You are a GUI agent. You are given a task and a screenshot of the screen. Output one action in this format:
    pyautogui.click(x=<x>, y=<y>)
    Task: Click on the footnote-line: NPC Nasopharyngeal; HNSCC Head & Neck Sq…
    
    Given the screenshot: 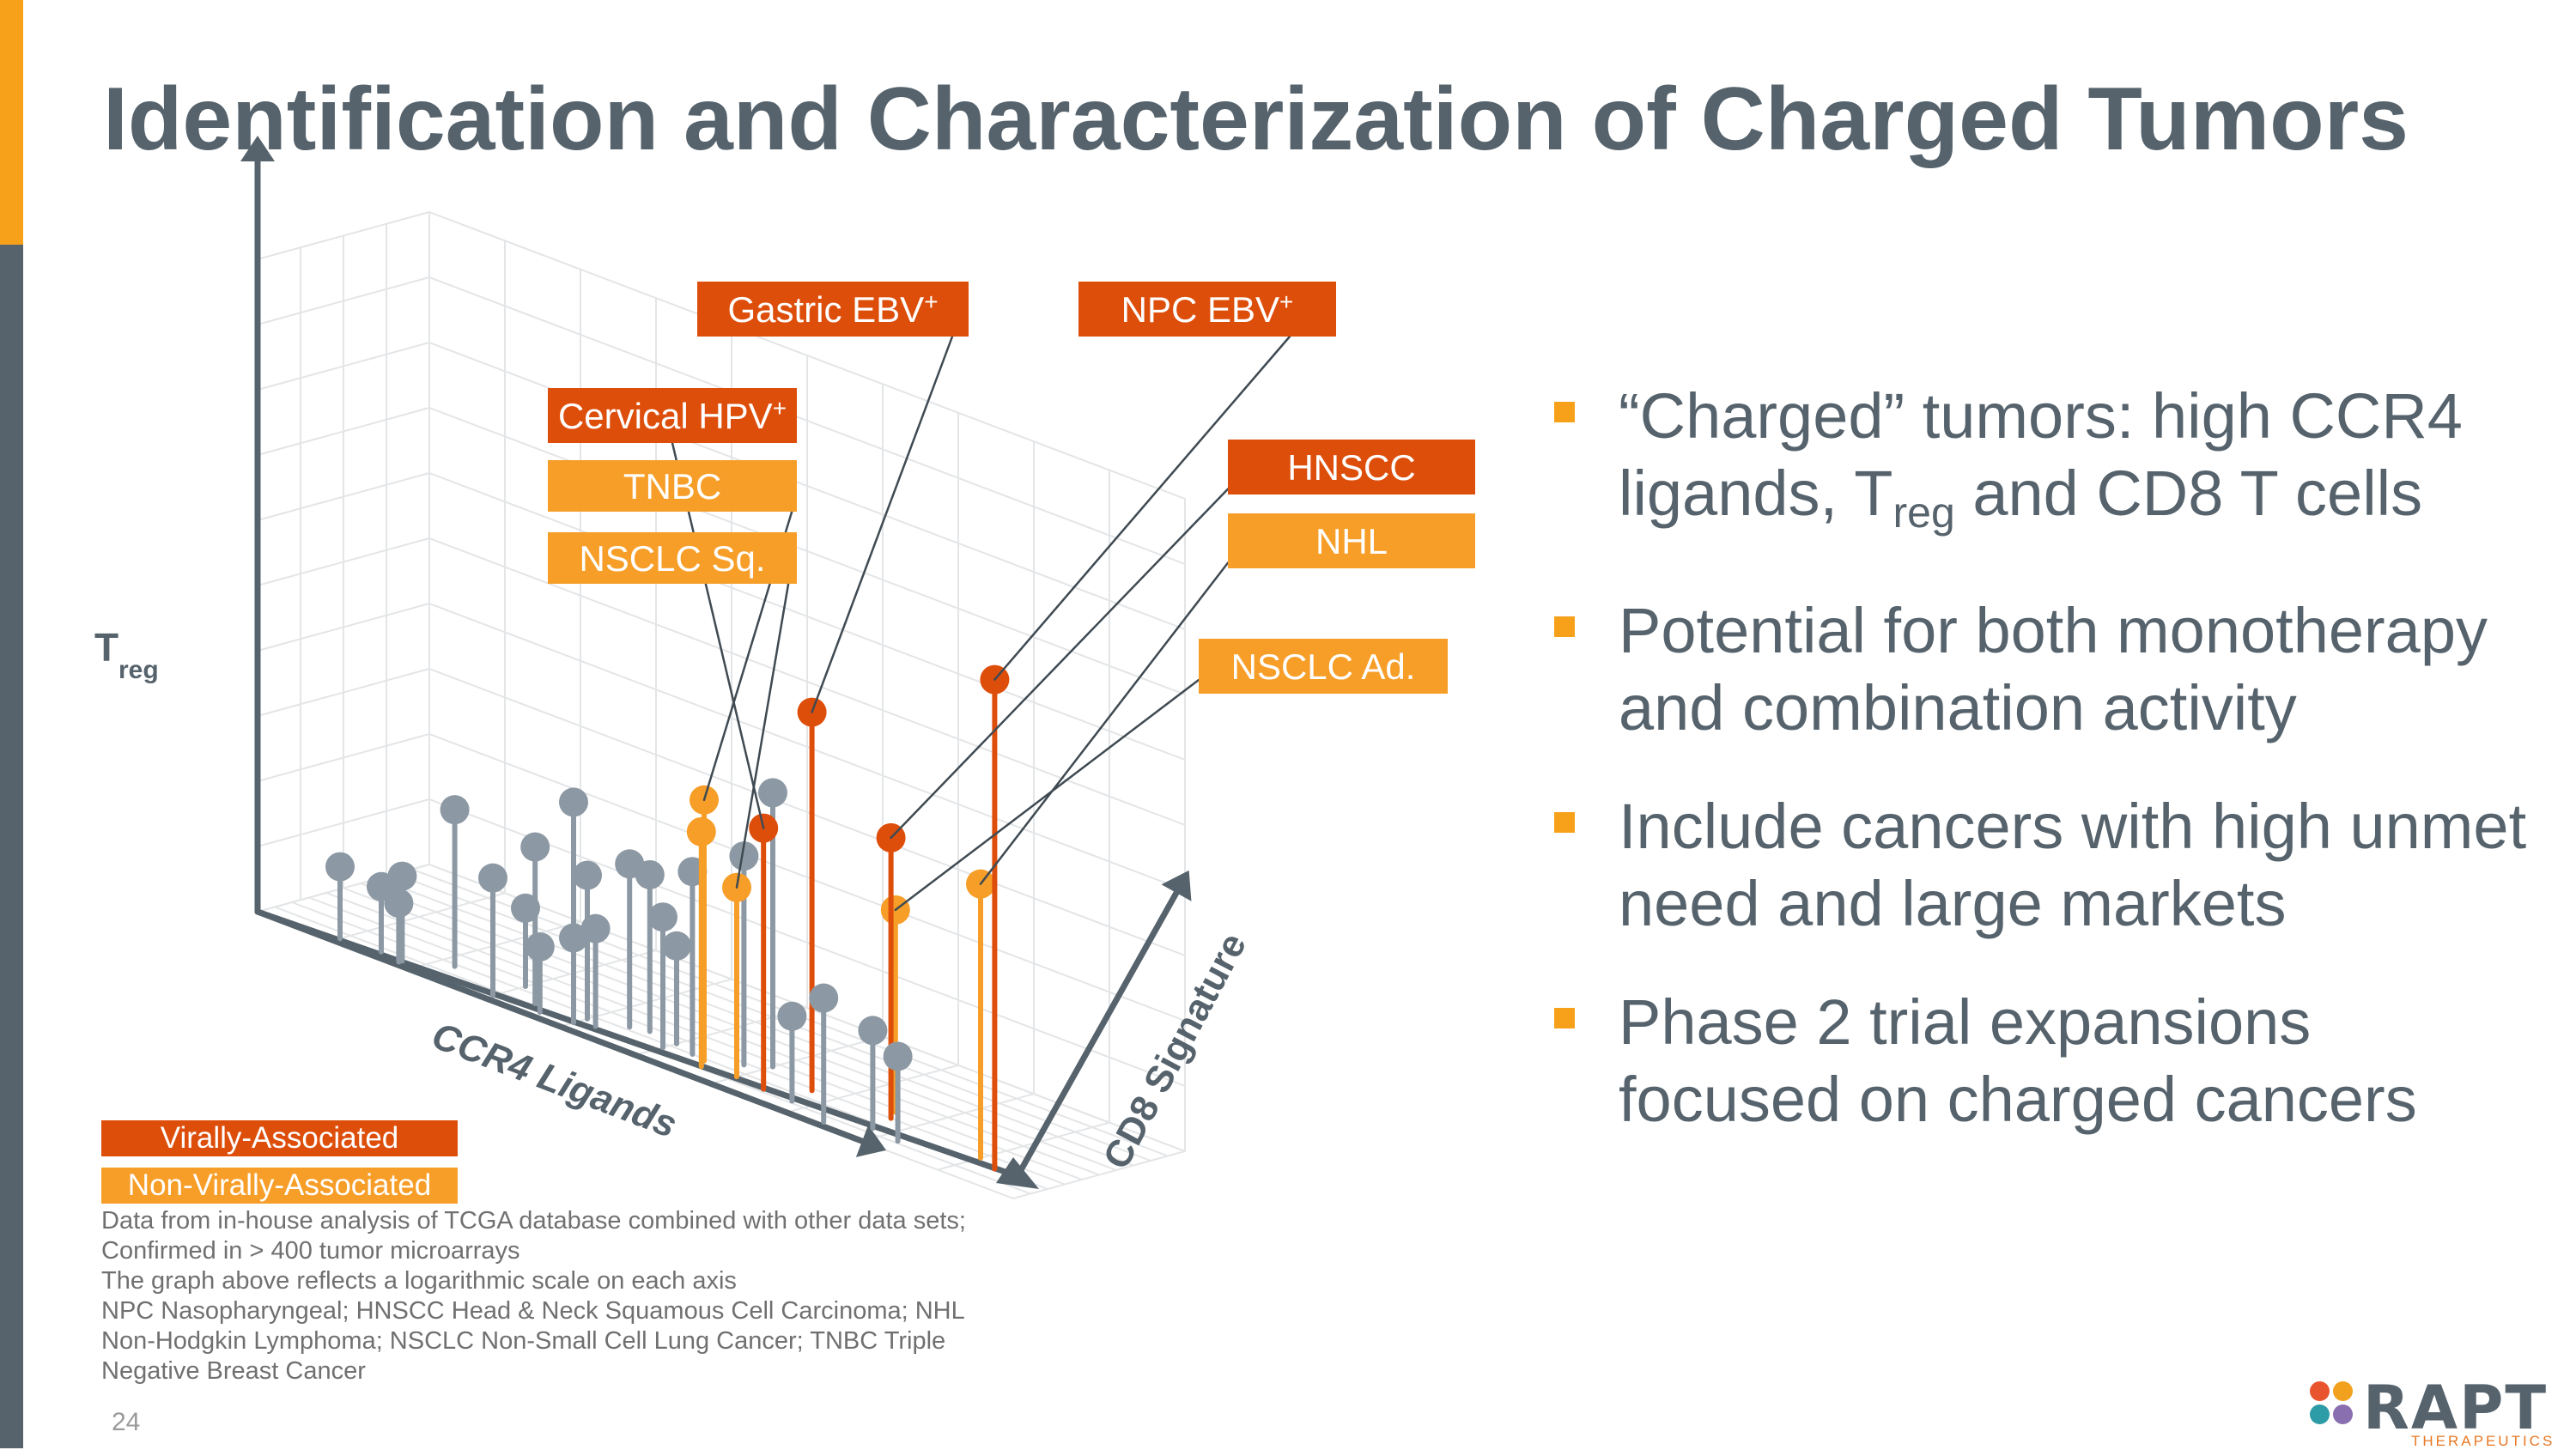 What is the action you would take?
    pyautogui.click(x=533, y=1311)
    